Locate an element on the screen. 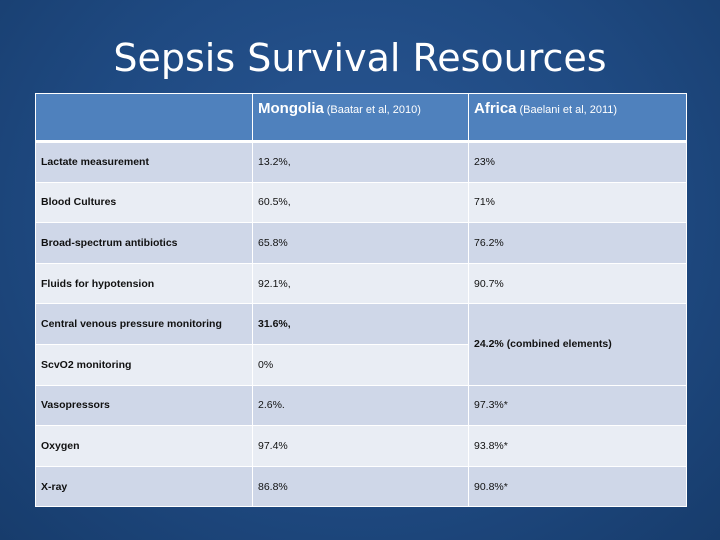 The image size is (720, 540). table-row: Vasopressors 2.6%. 97.3%* is located at coordinates (361, 405).